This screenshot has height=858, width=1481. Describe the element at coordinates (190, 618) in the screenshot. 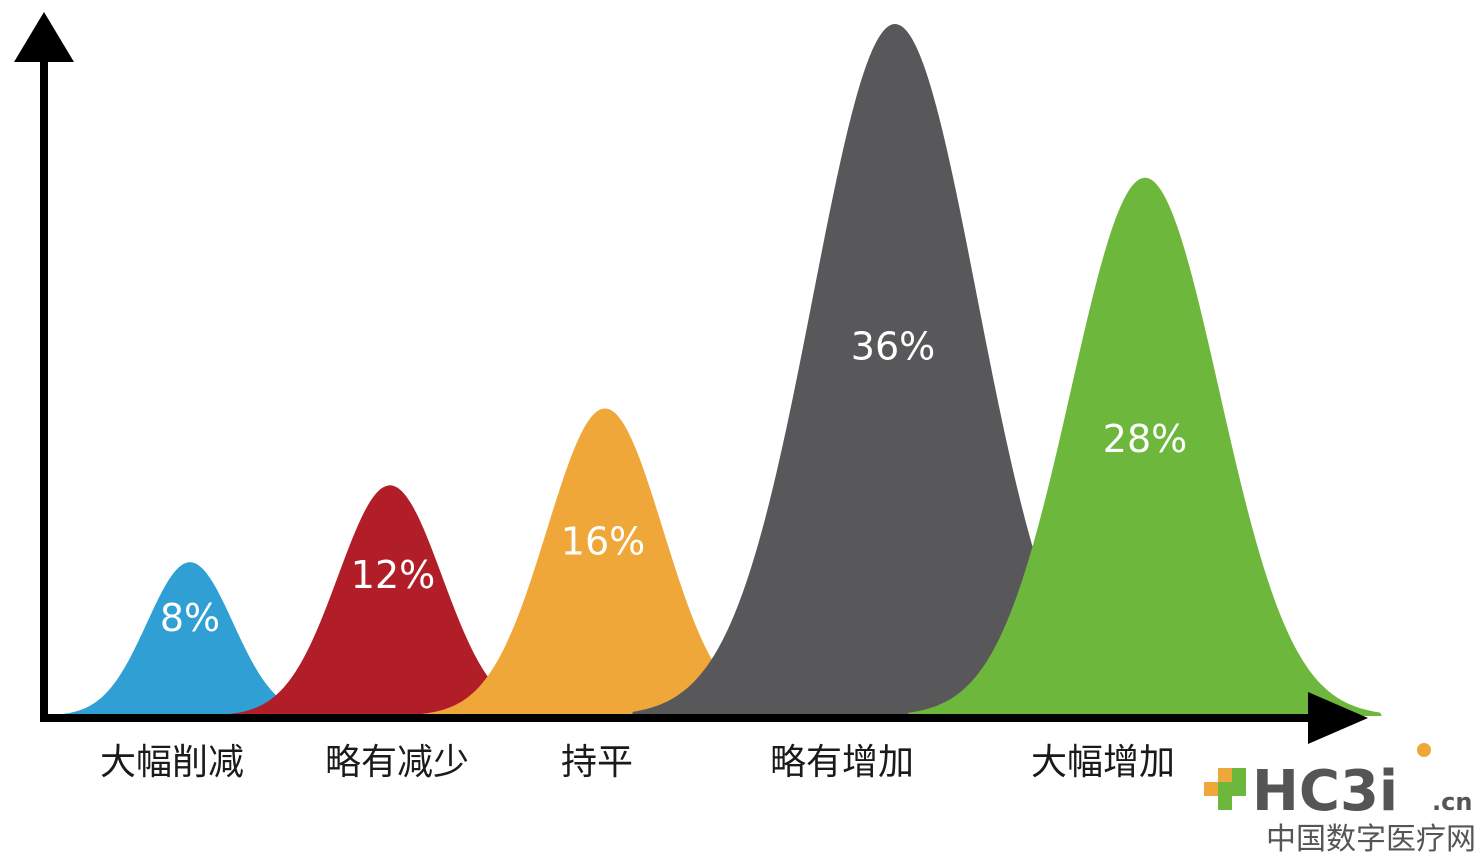

I see `value-label-1: 8%` at that location.